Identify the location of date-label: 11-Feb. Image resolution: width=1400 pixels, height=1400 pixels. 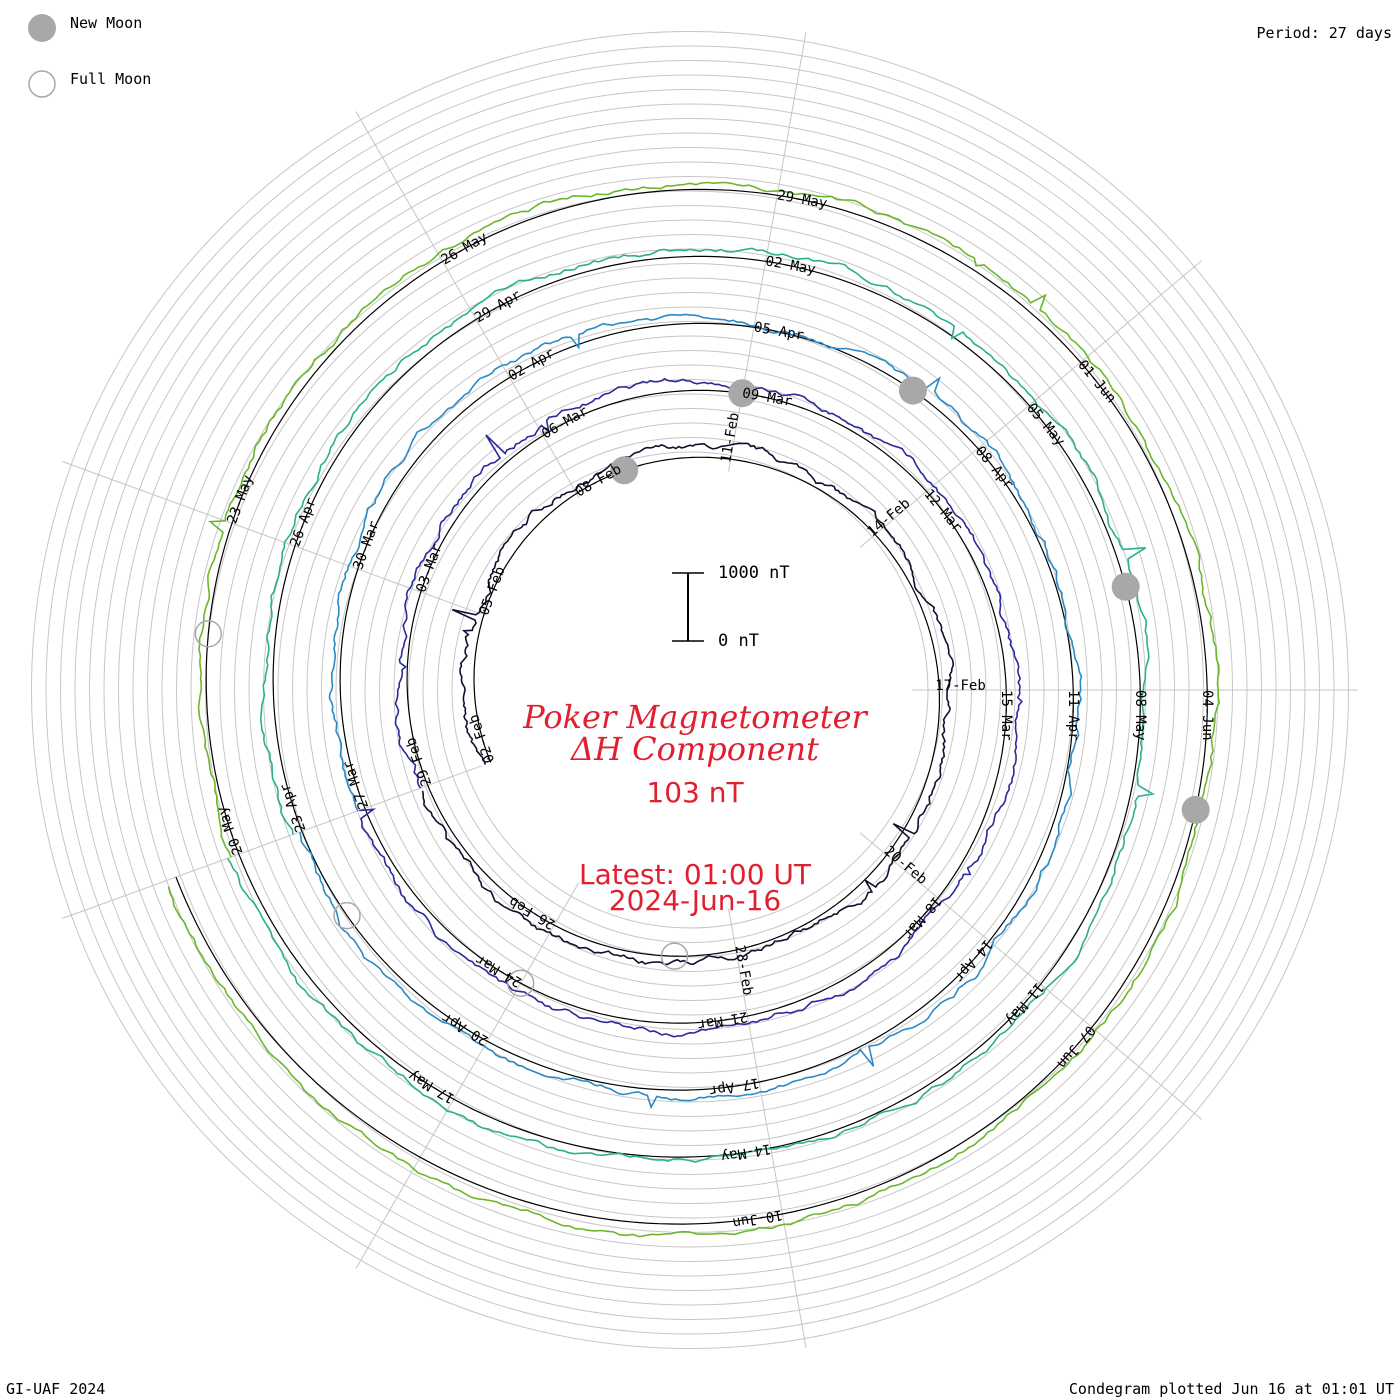
(730, 437).